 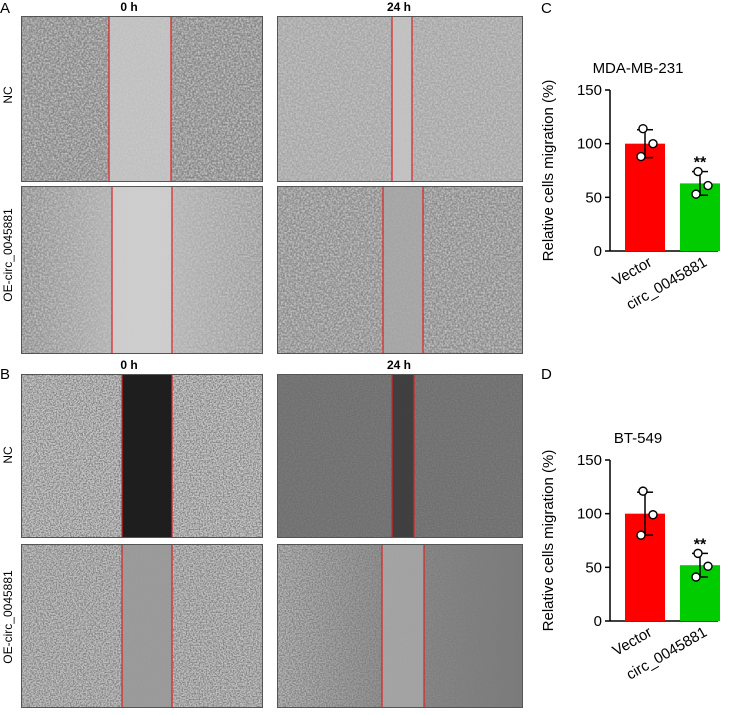 What do you see at coordinates (400, 456) in the screenshot?
I see `micrograph-b-nc-24h` at bounding box center [400, 456].